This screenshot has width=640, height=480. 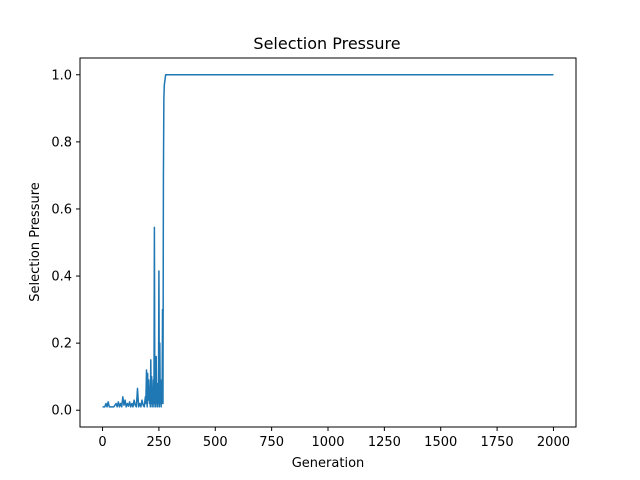 What do you see at coordinates (65, 243) in the screenshot?
I see `y-axis-ticks: 0.0 0.2 0.4 0.6 0.8 1.0` at bounding box center [65, 243].